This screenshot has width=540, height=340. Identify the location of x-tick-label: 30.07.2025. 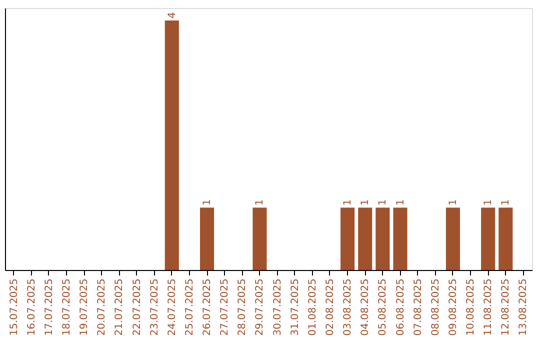
(278, 307).